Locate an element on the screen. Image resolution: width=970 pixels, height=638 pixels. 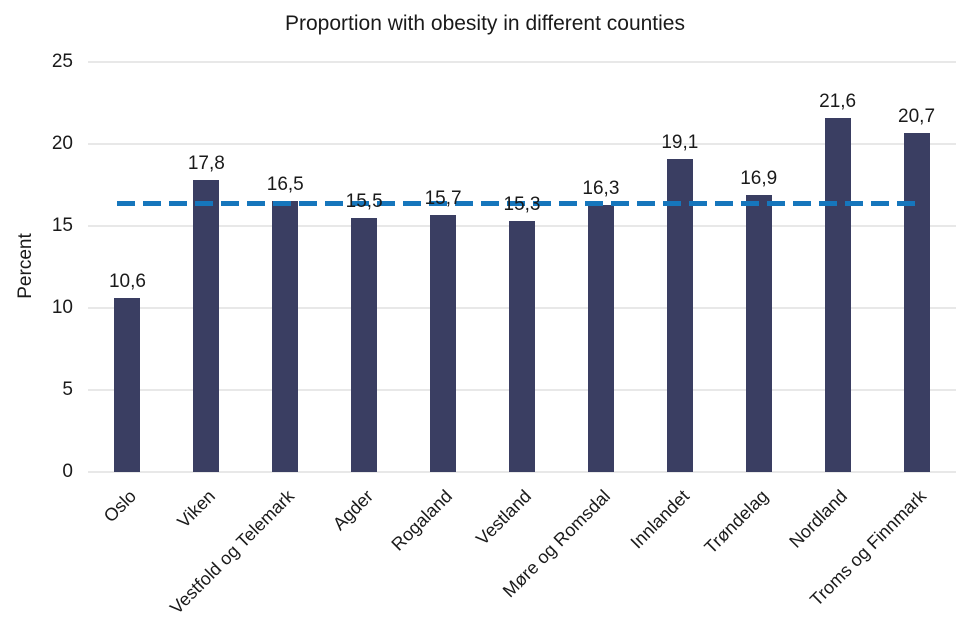
y-tick-label: 15 is located at coordinates (62, 225).